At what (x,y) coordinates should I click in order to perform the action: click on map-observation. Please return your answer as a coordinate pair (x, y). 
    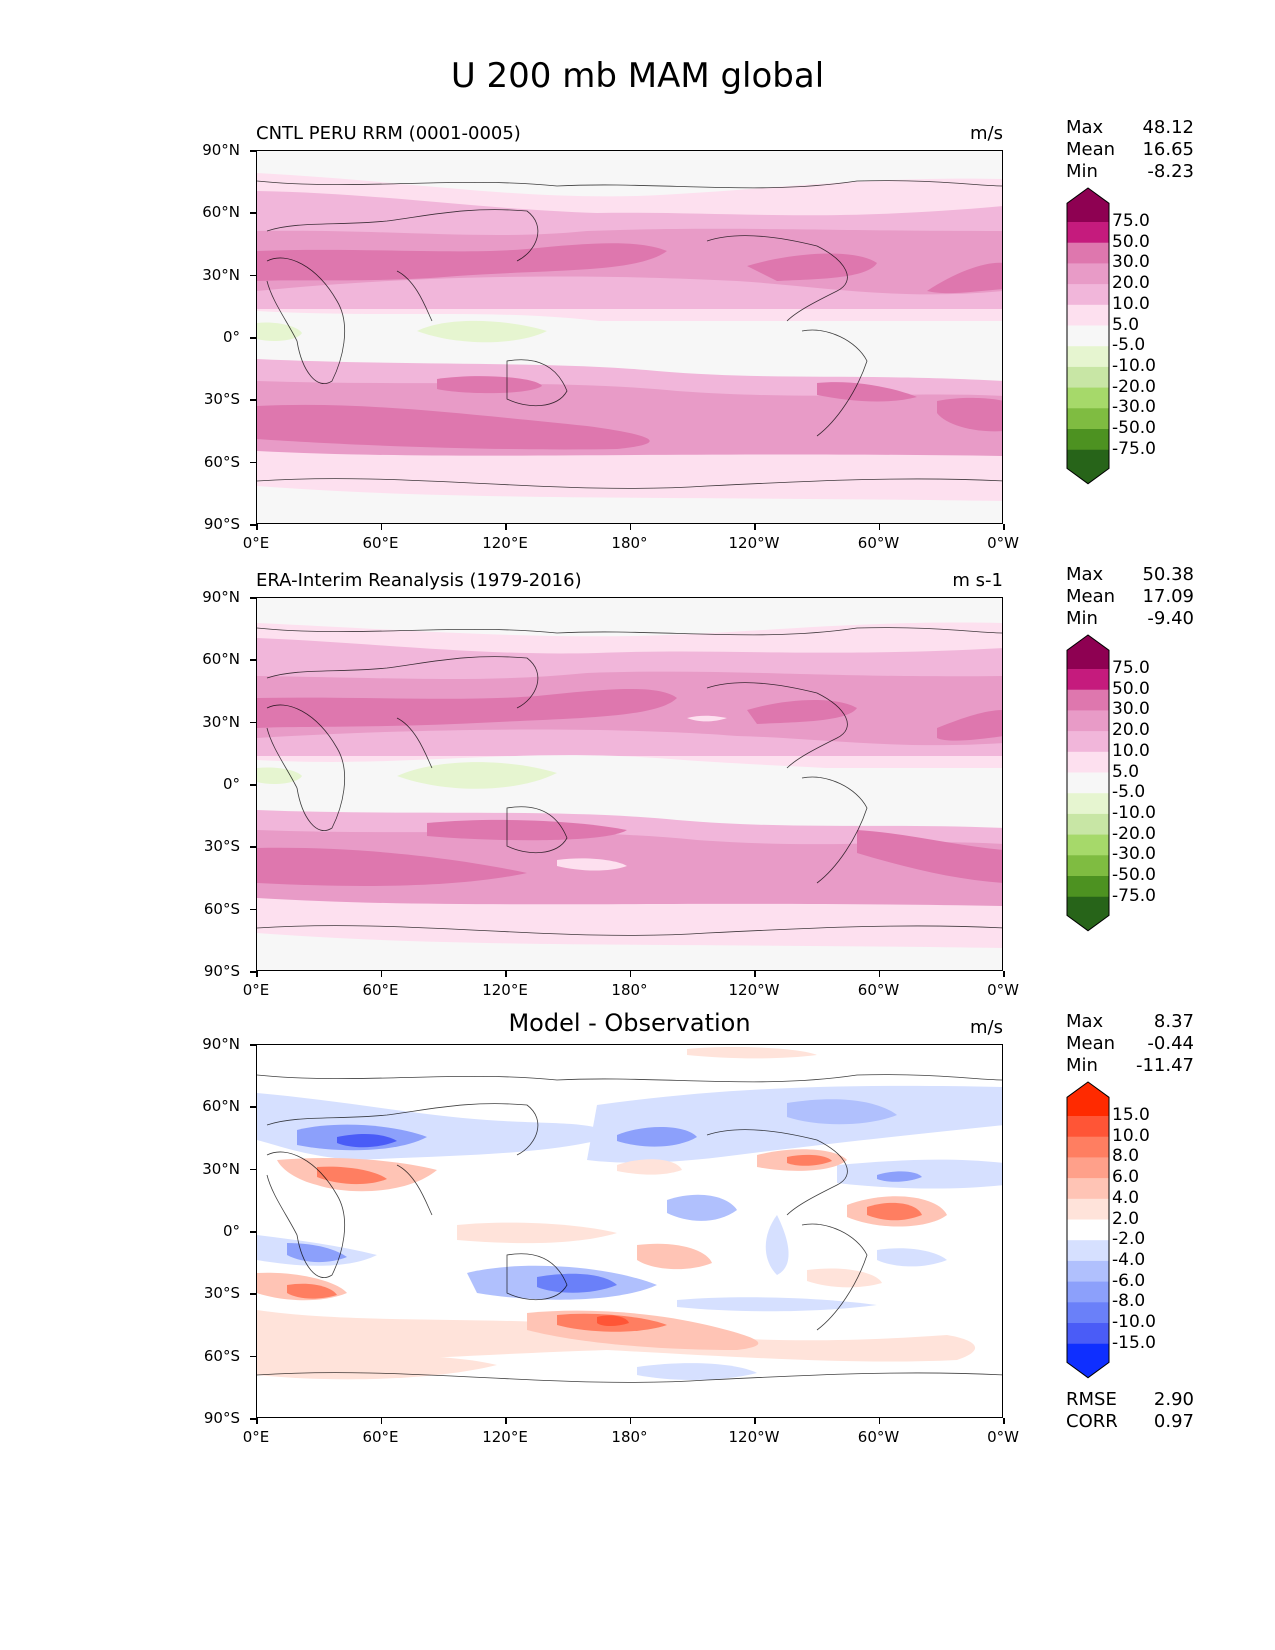
    Looking at the image, I should click on (629, 784).